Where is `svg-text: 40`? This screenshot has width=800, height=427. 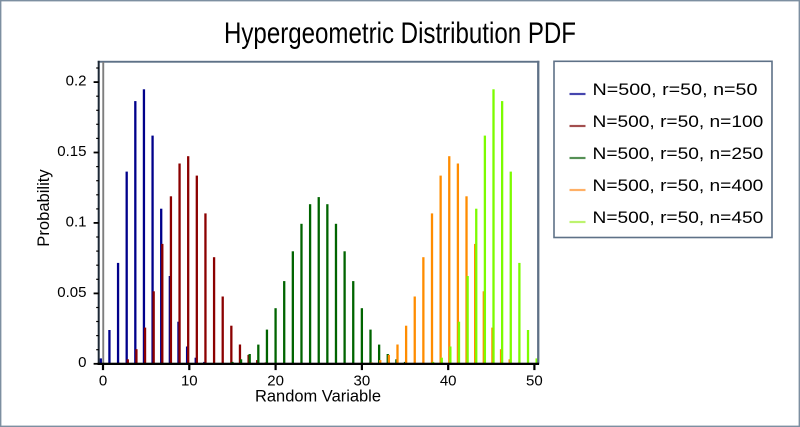 svg-text: 40 is located at coordinates (448, 381).